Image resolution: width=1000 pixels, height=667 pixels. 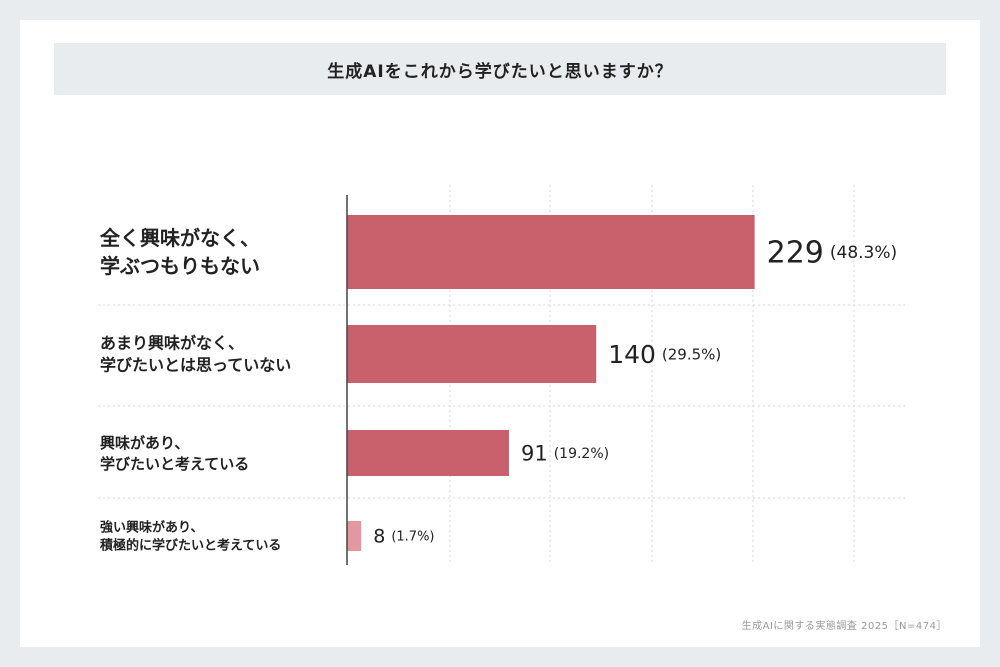 I want to click on chart-title: 生成AIをこれから学びたいと思いますか？, so click(x=500, y=69).